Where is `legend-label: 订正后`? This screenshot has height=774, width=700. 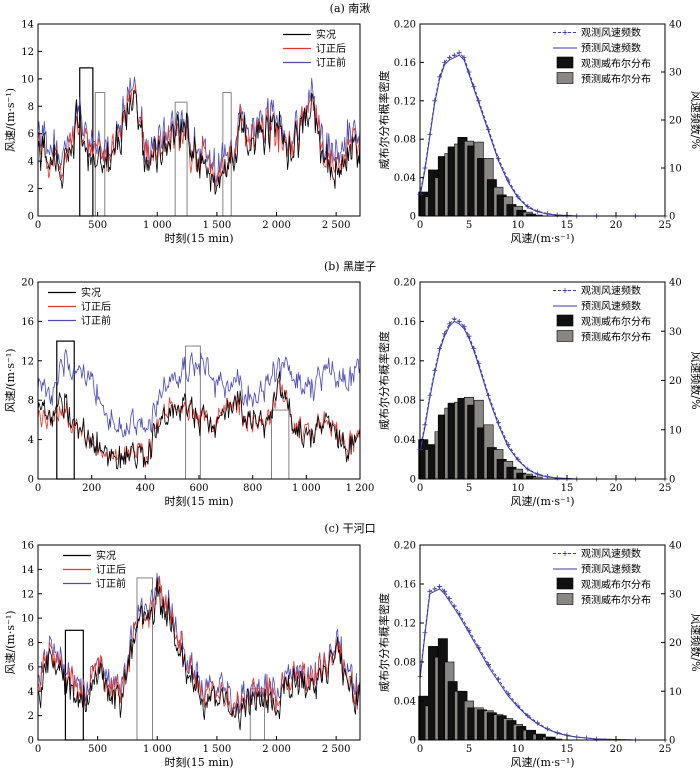
legend-label: 订正后 is located at coordinates (331, 49).